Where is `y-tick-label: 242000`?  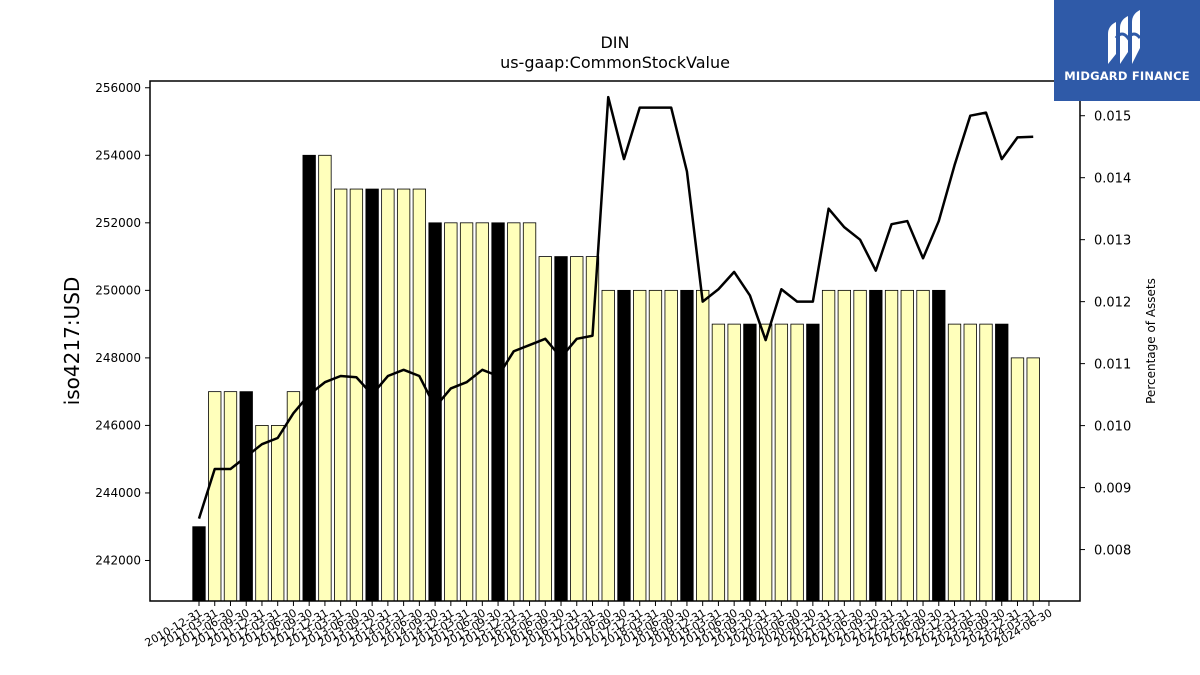
y-tick-label: 242000 is located at coordinates (118, 560).